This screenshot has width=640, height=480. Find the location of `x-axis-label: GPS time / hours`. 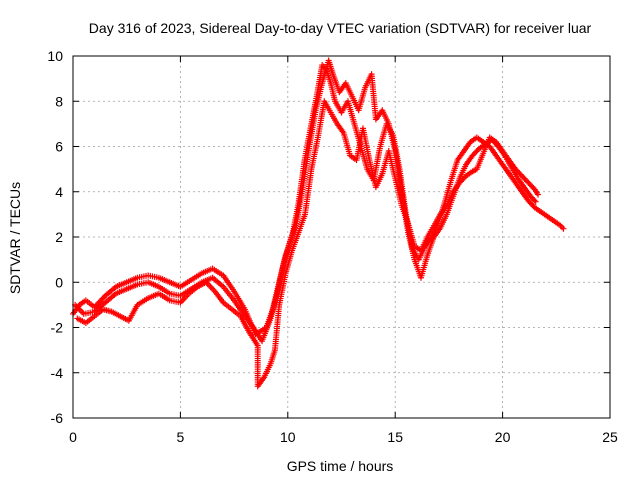

x-axis-label: GPS time / hours is located at coordinates (340, 466).